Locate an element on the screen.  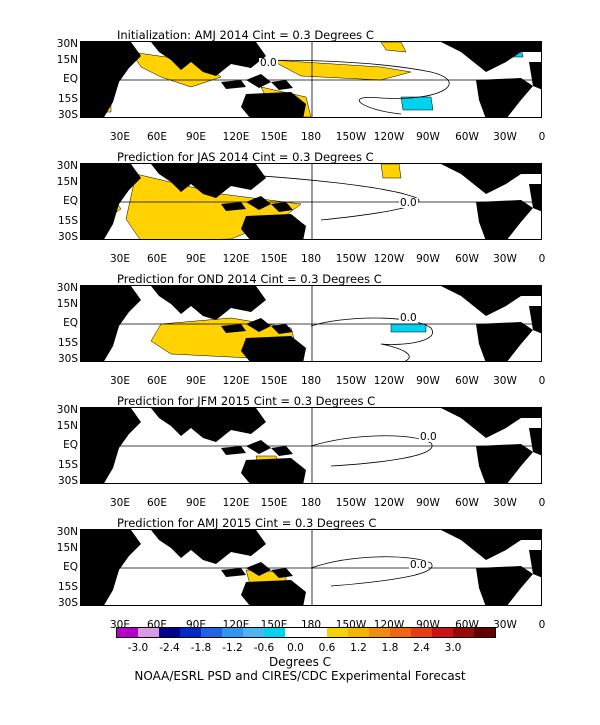
colorbar-tick: 3.0 is located at coordinates (453, 648).